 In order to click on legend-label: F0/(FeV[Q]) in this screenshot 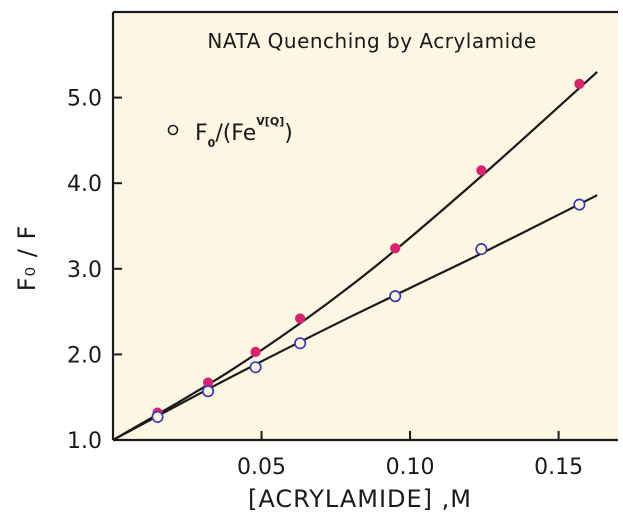, I will do `click(244, 132)`.